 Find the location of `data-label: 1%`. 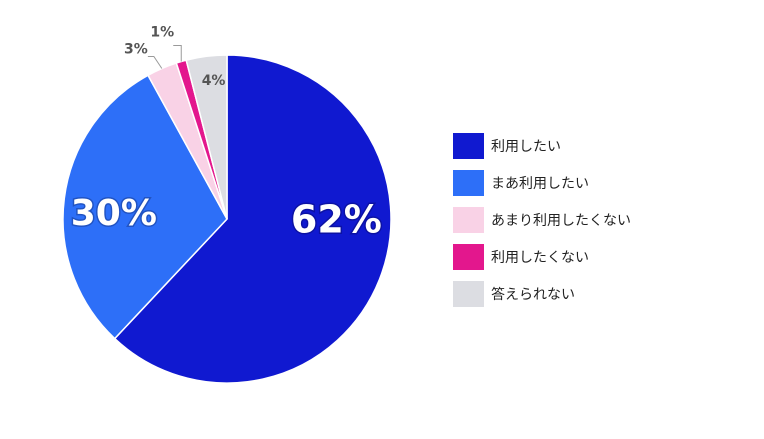

data-label: 1% is located at coordinates (162, 33).